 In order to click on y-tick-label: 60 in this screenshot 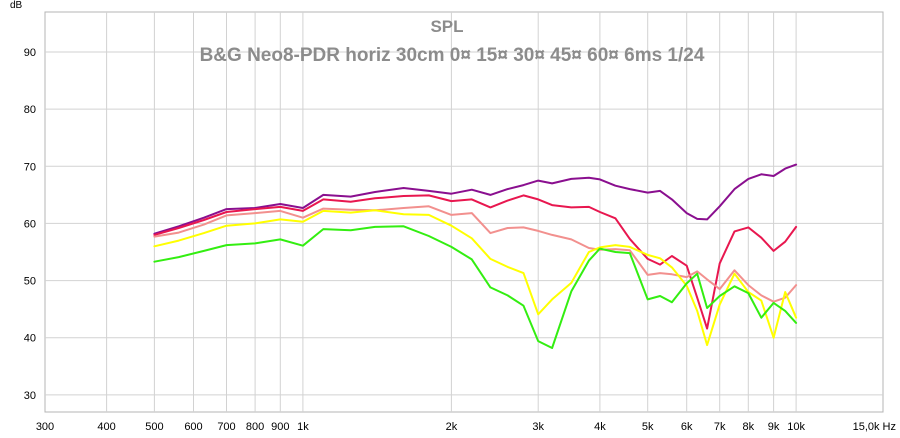, I will do `click(30, 224)`.